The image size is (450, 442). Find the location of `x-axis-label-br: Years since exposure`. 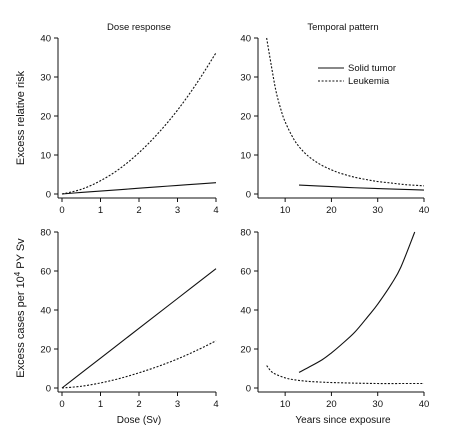

x-axis-label-br: Years since exposure is located at coordinates (343, 420).